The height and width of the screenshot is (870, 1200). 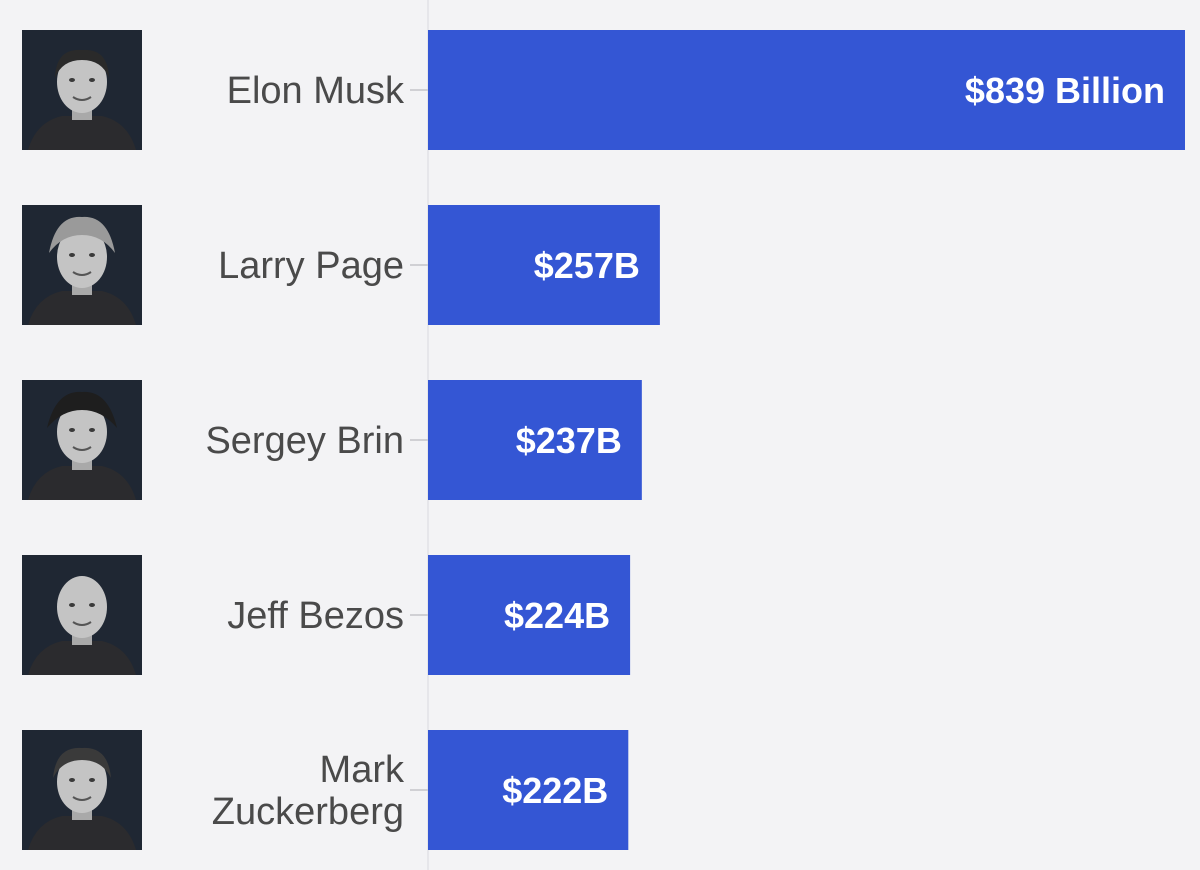 What do you see at coordinates (304, 441) in the screenshot?
I see `category-label: Sergey Brin` at bounding box center [304, 441].